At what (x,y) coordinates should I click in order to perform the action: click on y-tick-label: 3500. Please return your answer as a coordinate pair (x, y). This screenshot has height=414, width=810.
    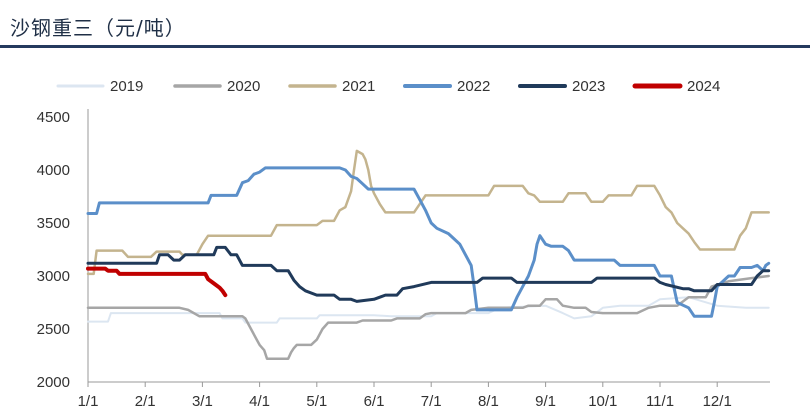
    Looking at the image, I should click on (53, 223).